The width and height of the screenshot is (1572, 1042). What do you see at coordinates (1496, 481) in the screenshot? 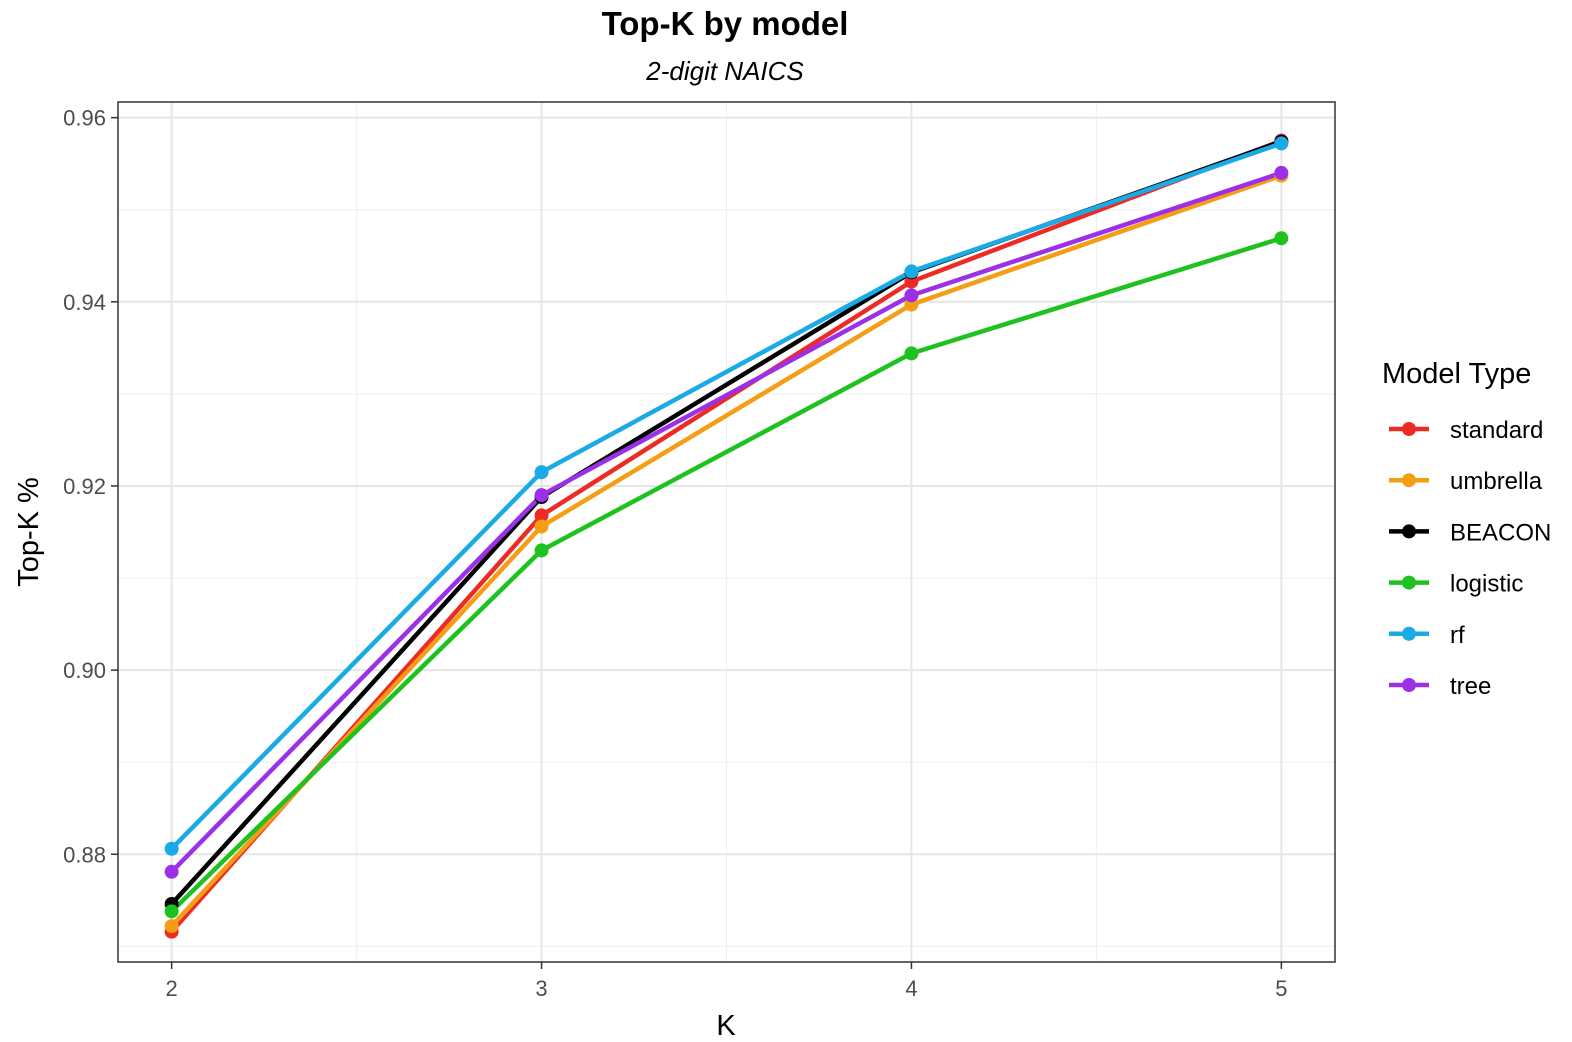
I see `legend-label-umbrella: umbrella` at bounding box center [1496, 481].